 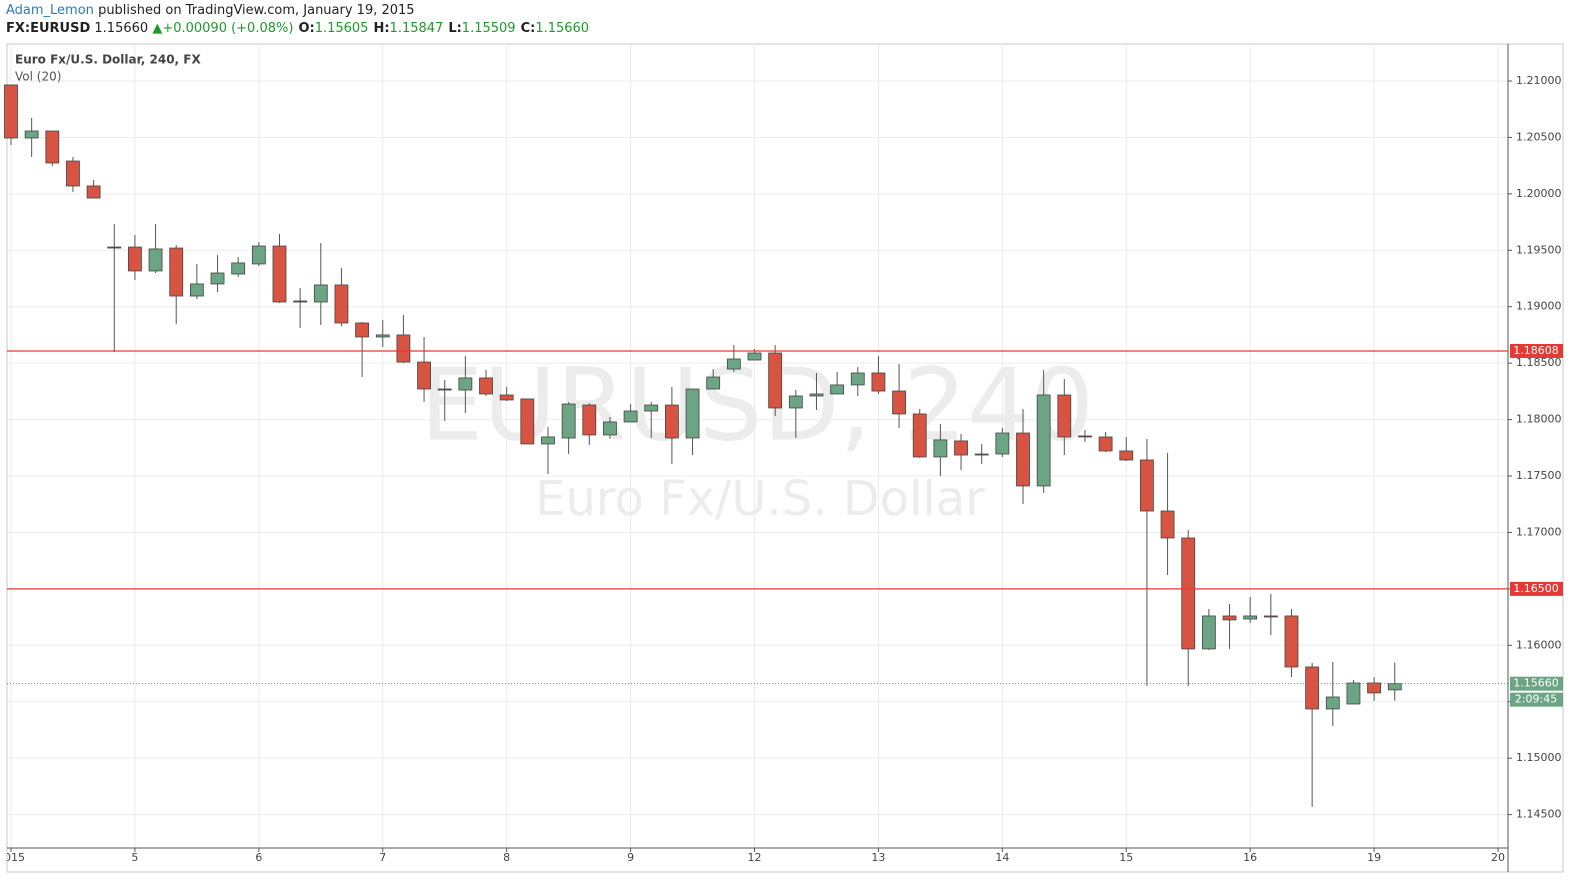 What do you see at coordinates (1539, 757) in the screenshot?
I see `y-tick-label: 1.15000` at bounding box center [1539, 757].